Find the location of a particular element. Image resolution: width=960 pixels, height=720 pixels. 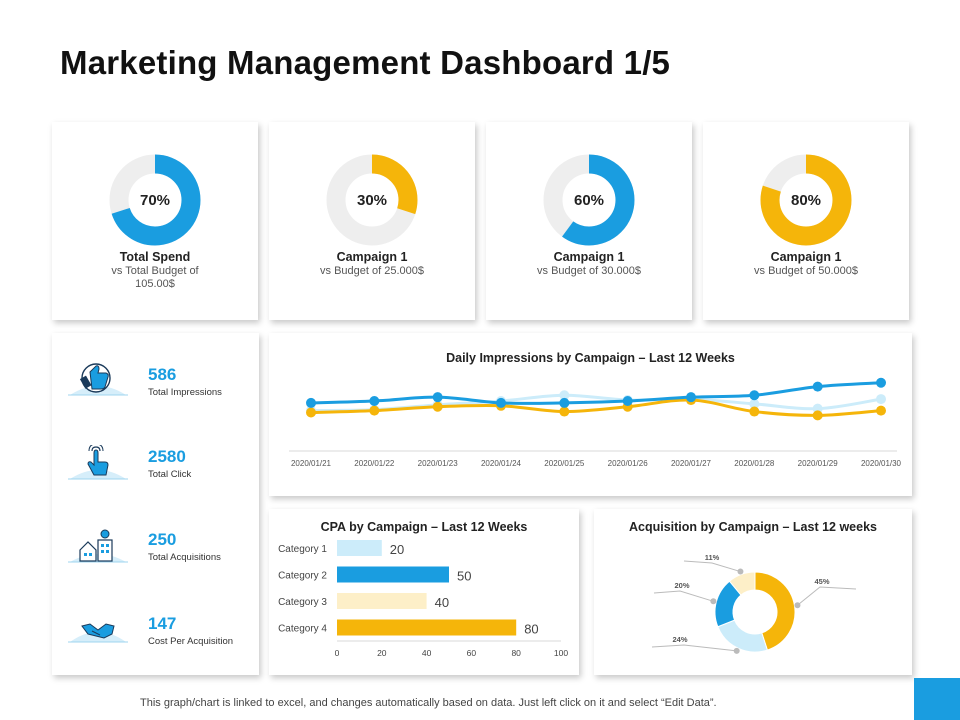

bar-value-label: 80 is located at coordinates (531, 629).